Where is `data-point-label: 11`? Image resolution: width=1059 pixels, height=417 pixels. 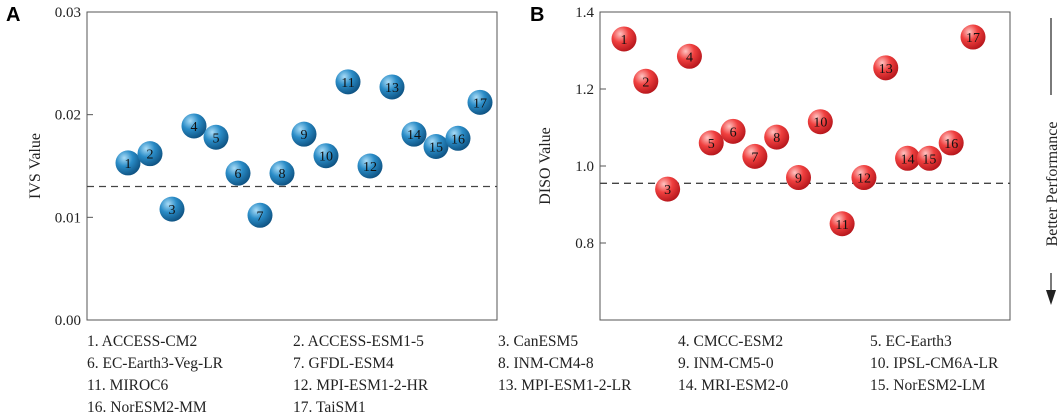 data-point-label: 11 is located at coordinates (841, 225).